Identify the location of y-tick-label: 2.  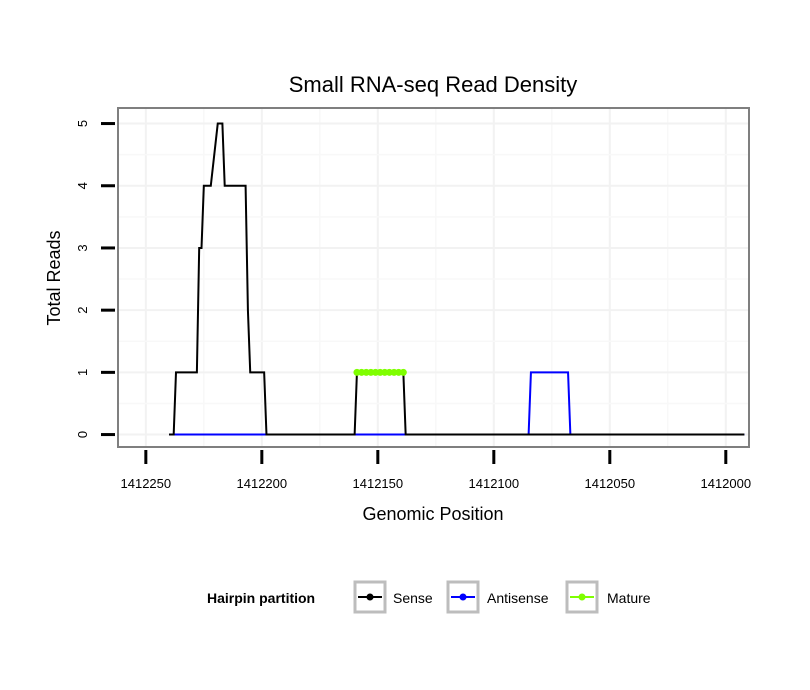
(82, 310).